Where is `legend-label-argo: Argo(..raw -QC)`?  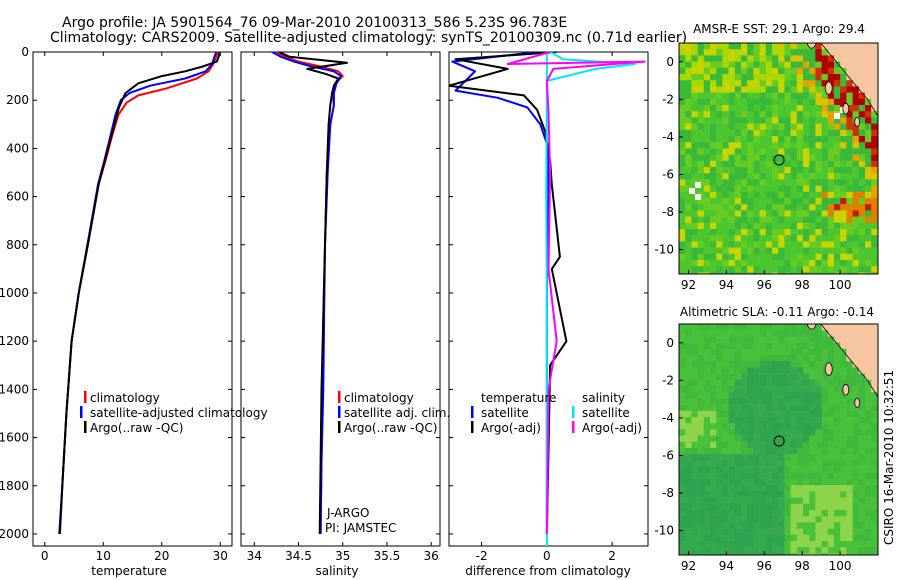 legend-label-argo: Argo(..raw -QC) is located at coordinates (136, 428).